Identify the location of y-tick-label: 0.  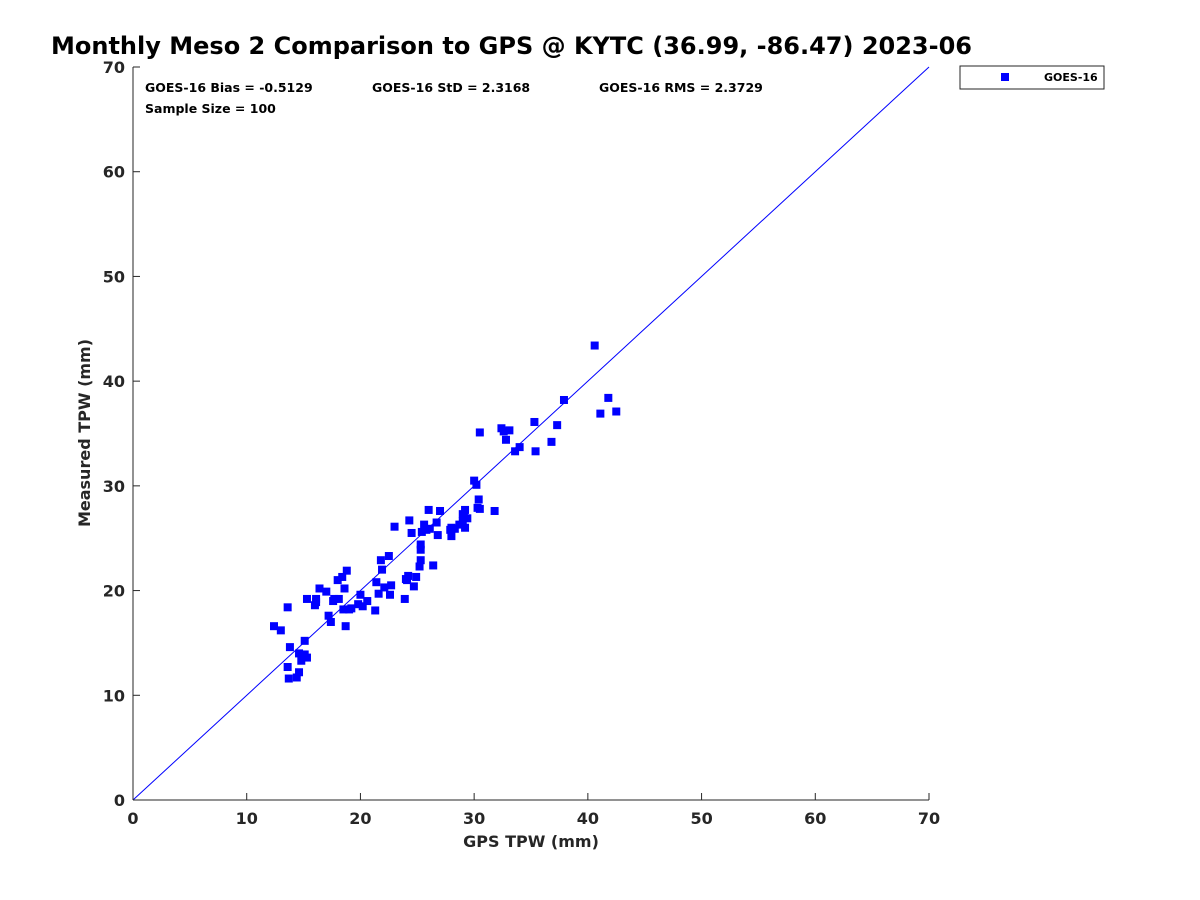
(119, 800).